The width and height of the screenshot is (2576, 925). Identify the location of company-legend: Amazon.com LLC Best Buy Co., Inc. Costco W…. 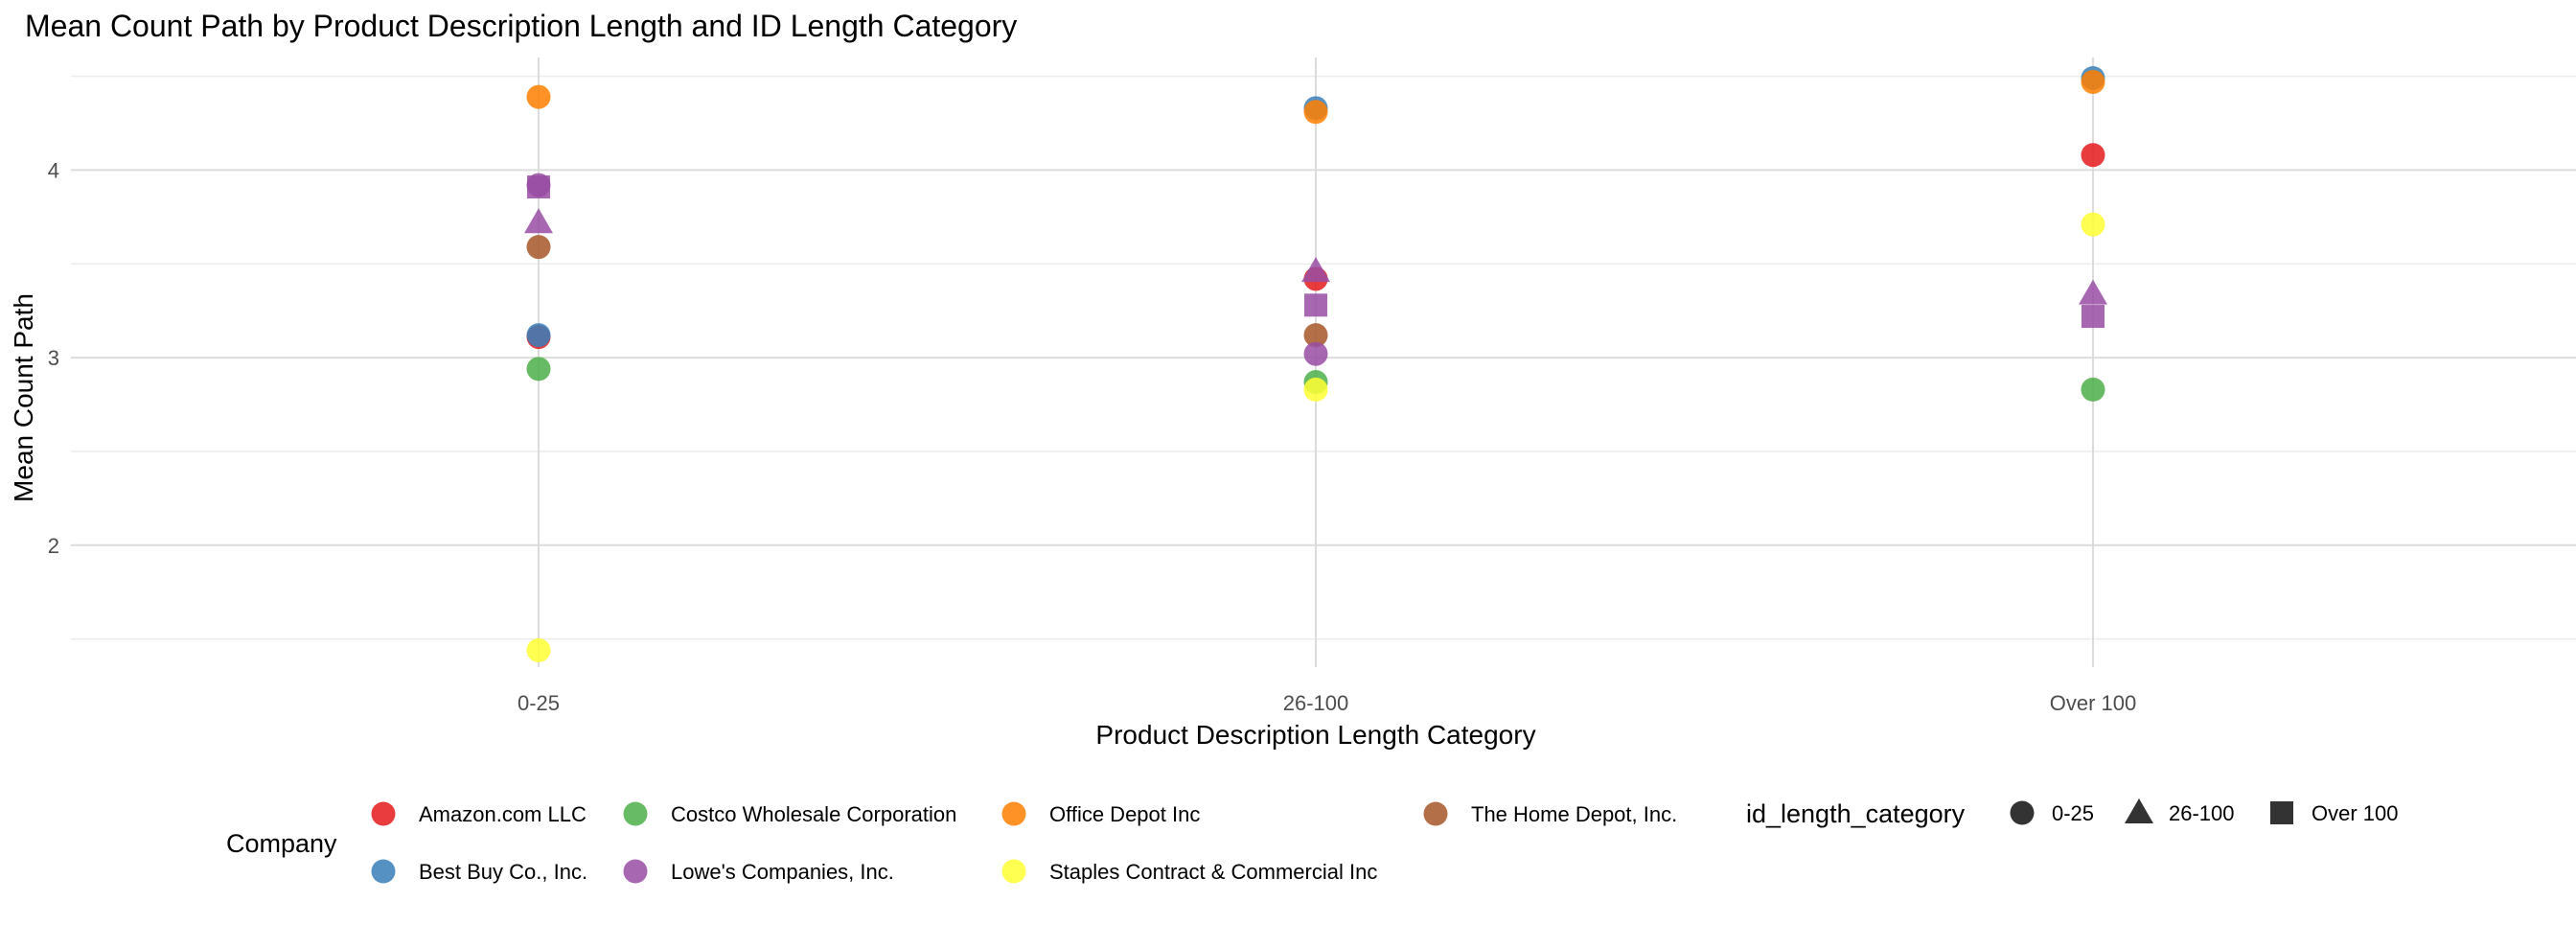
(1024, 842).